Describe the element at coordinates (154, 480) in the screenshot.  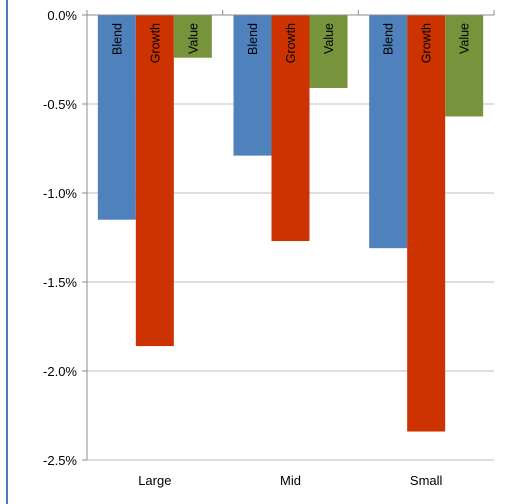
I see `x-category-label: Large` at that location.